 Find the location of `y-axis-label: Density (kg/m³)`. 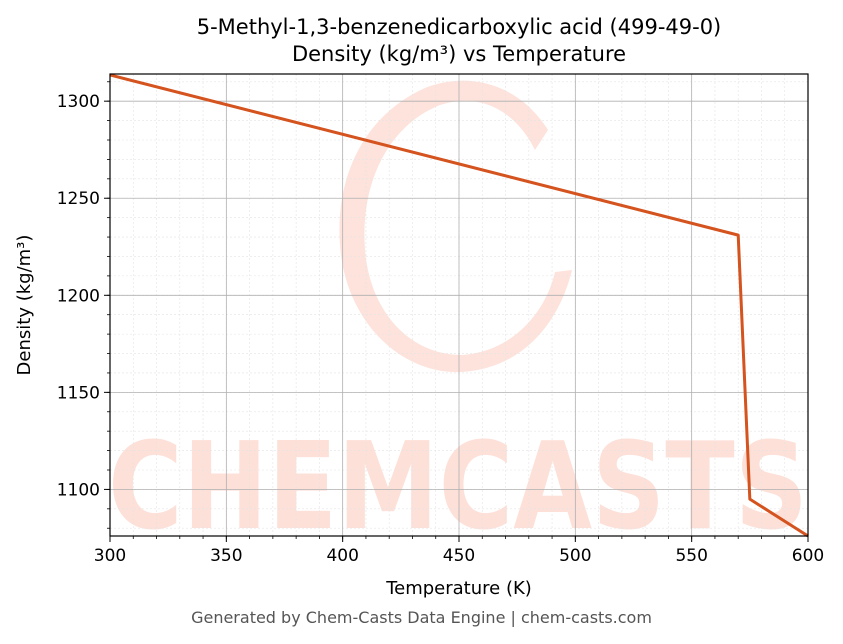

y-axis-label: Density (kg/m³) is located at coordinates (24, 305).